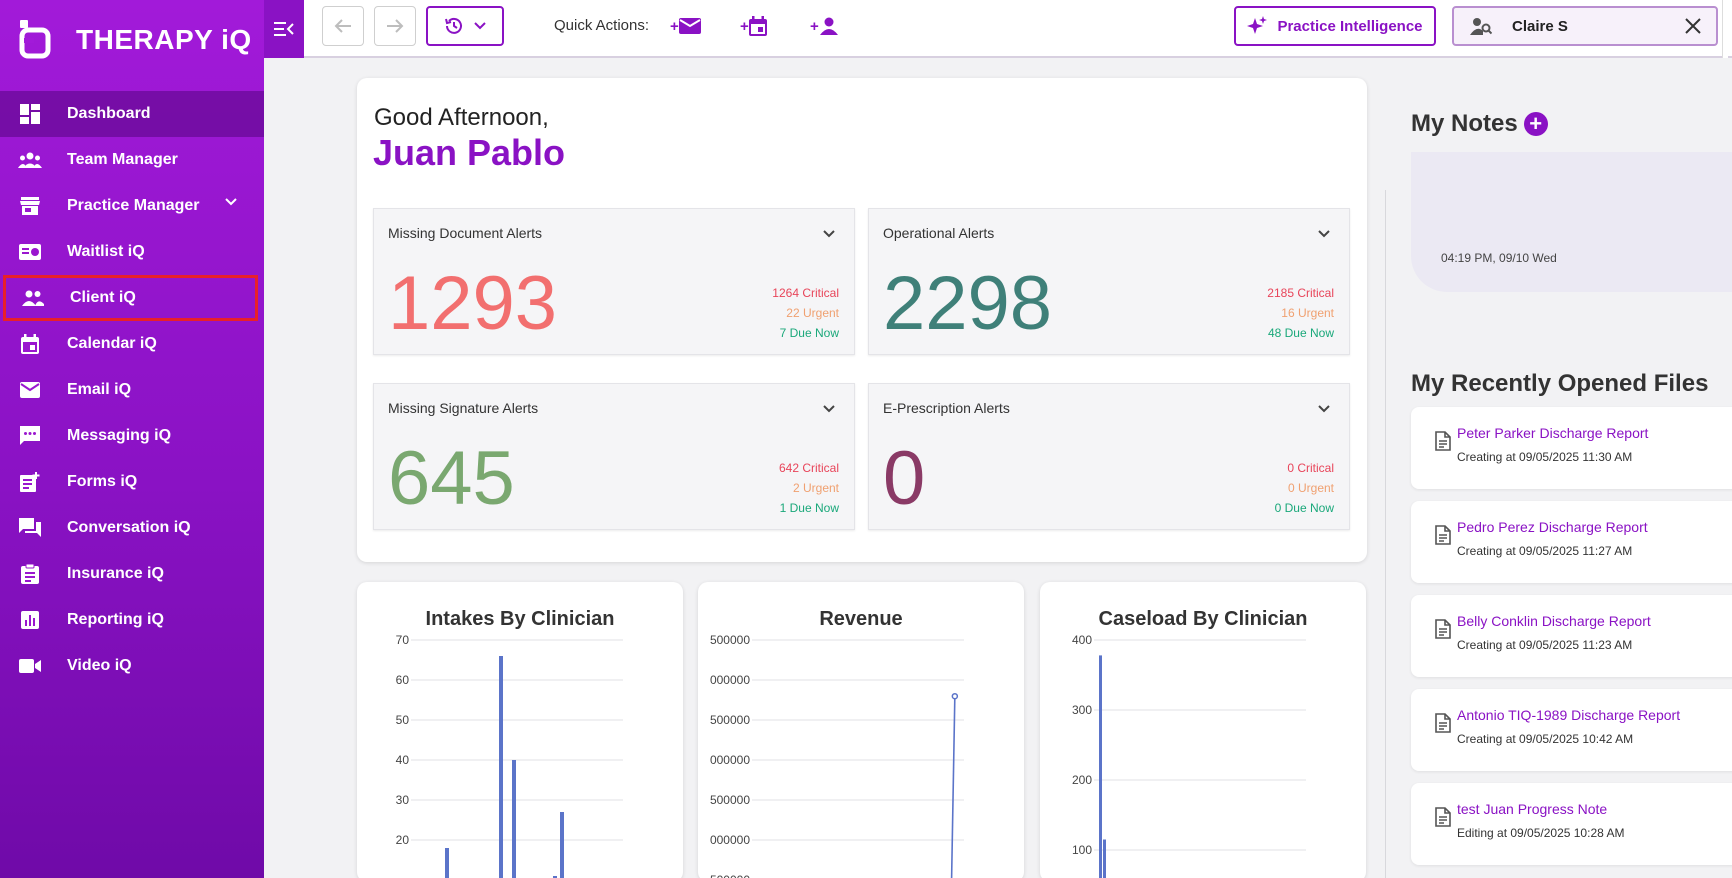 The width and height of the screenshot is (1732, 878). Describe the element at coordinates (465, 26) in the screenshot. I see `history-dropdown-button` at that location.